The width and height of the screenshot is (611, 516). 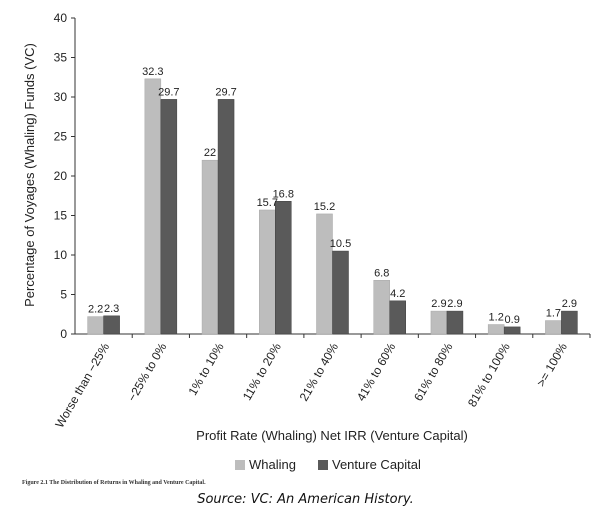 What do you see at coordinates (376, 464) in the screenshot?
I see `legend-label-venture-capital: Venture Capital` at bounding box center [376, 464].